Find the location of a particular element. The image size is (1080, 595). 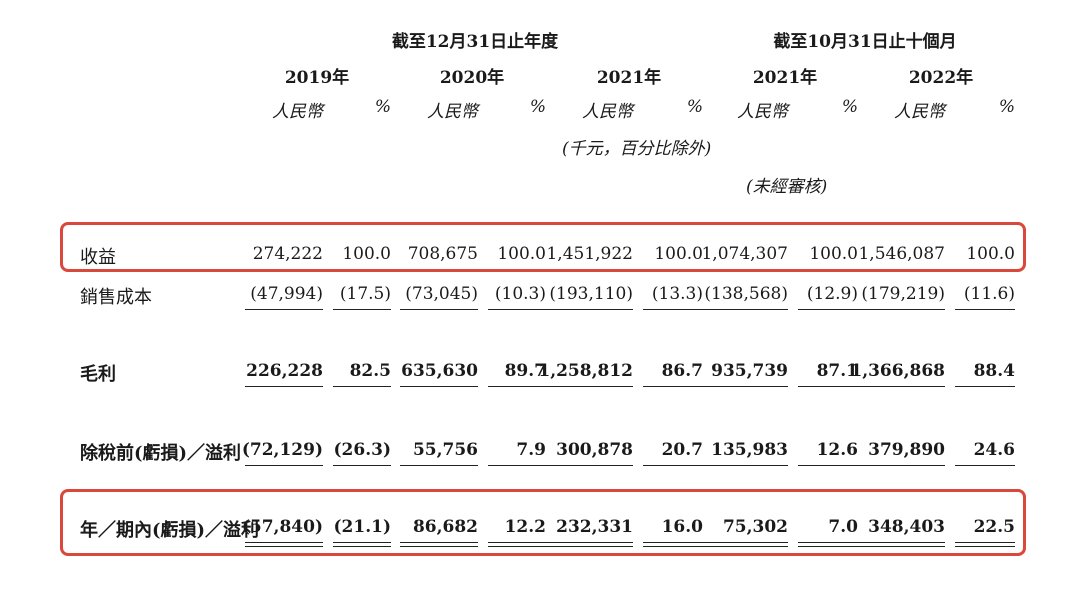

table-cell: (13.3) is located at coordinates (677, 294).